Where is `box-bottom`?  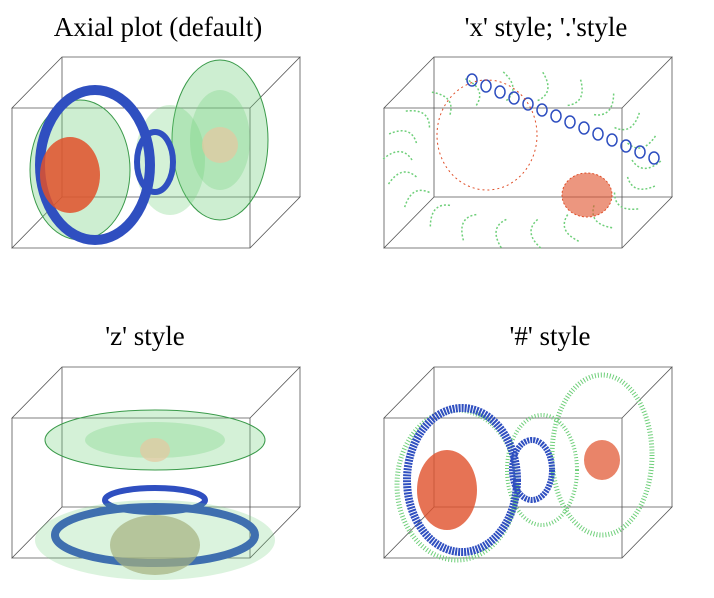
box-bottom is located at coordinates (528, 222).